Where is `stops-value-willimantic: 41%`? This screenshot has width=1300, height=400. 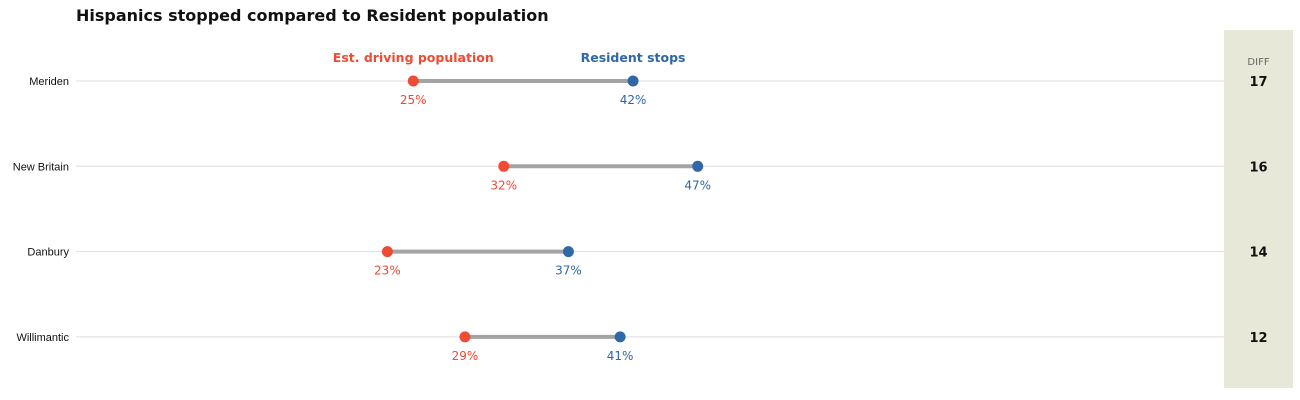 stops-value-willimantic: 41% is located at coordinates (620, 356).